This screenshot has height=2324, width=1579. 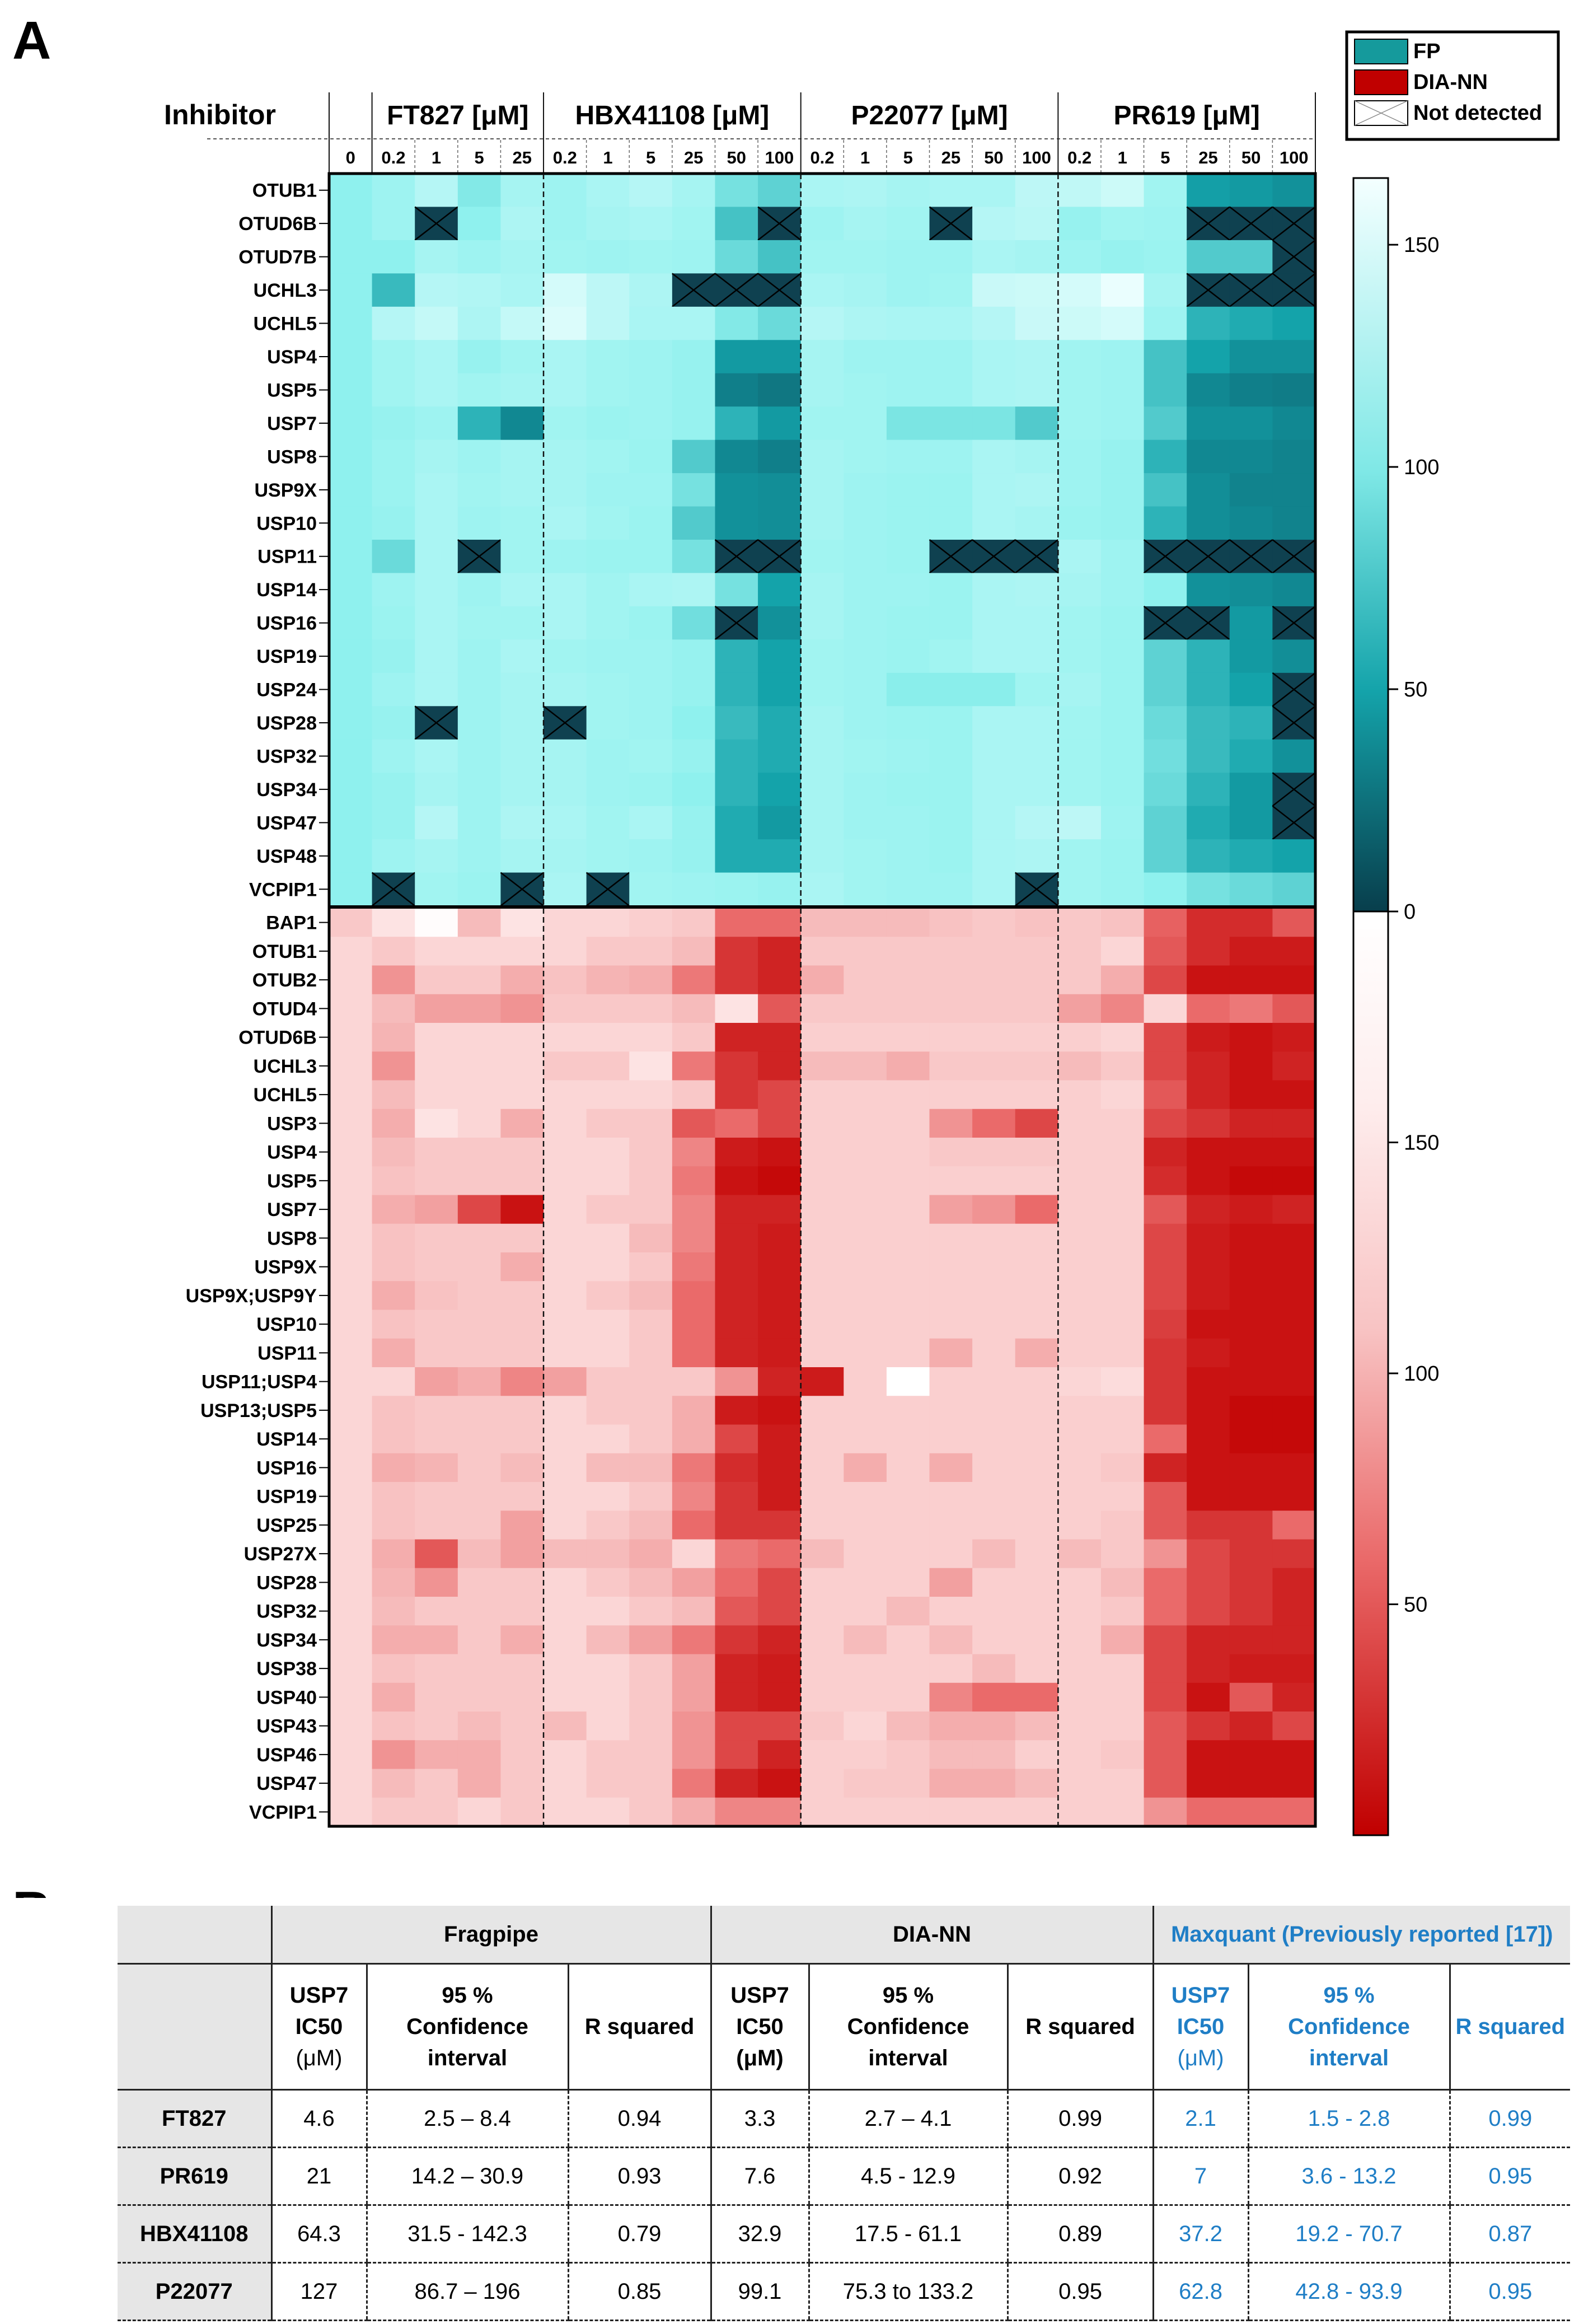 I want to click on dia-colorbar-tick-label: 50, so click(x=1415, y=1605).